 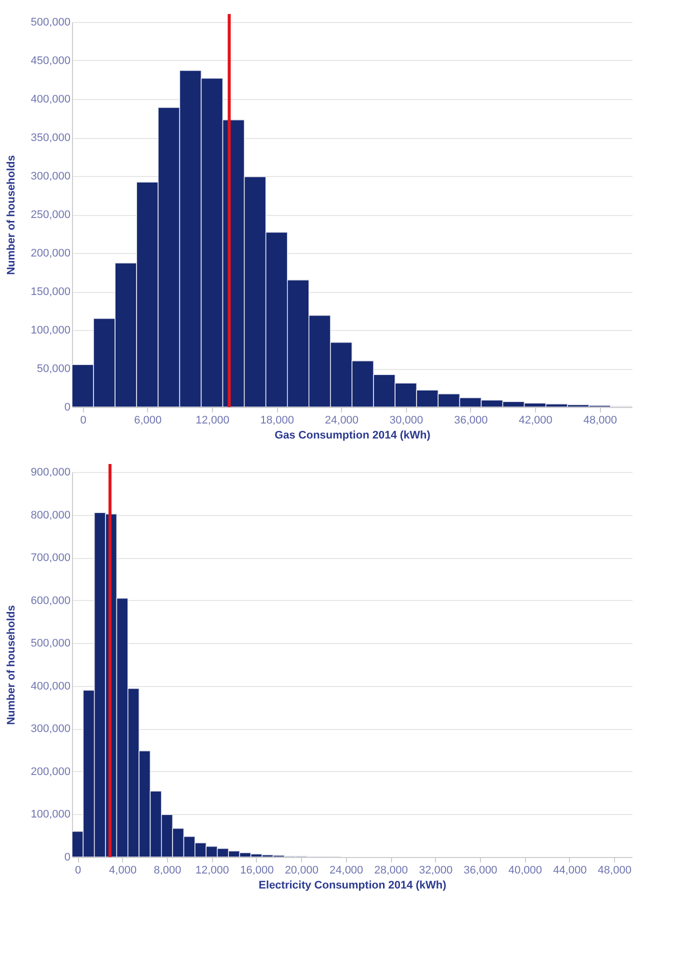 What do you see at coordinates (50, 215) in the screenshot?
I see `y-tick-label: 250,000` at bounding box center [50, 215].